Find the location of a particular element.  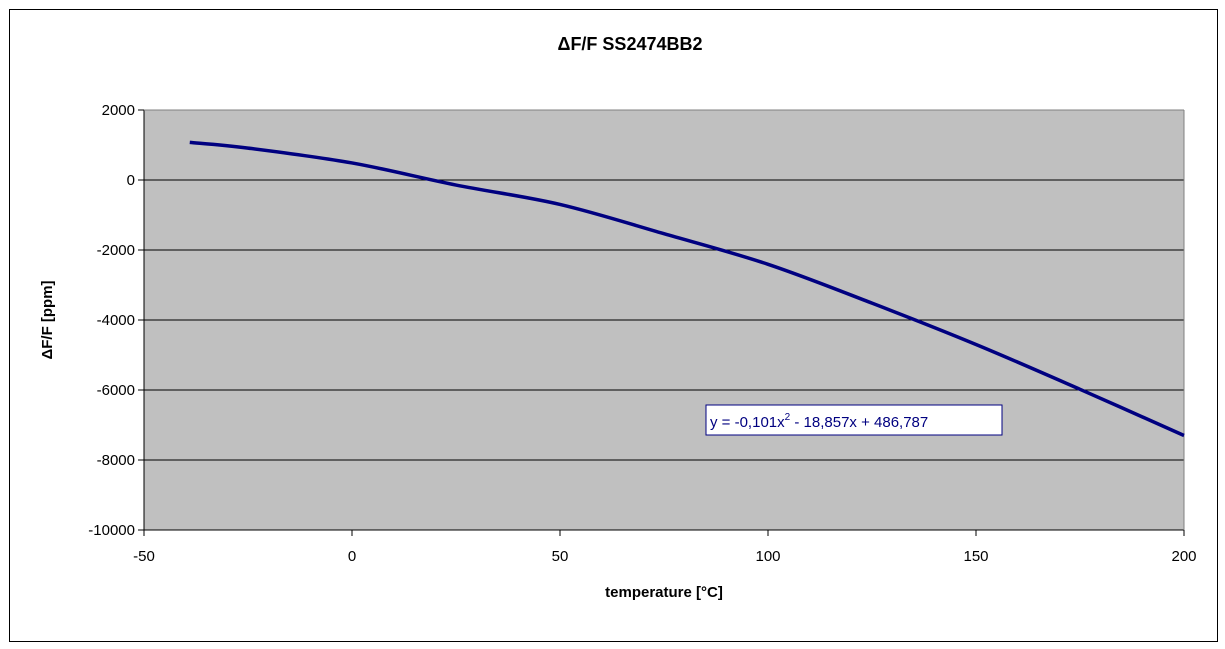

x-tick-label: 200 is located at coordinates (1183, 556).